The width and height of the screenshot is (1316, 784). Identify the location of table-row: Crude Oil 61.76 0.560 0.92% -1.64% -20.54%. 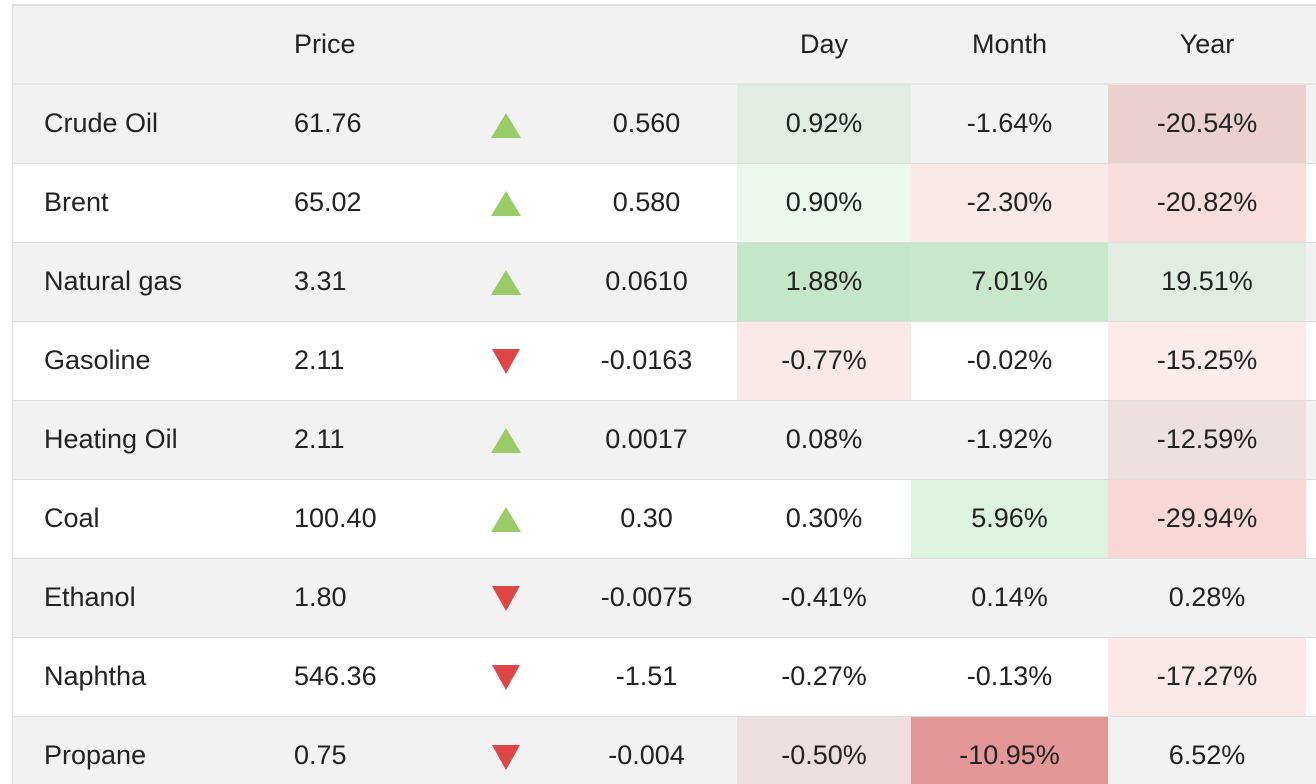
(664, 123).